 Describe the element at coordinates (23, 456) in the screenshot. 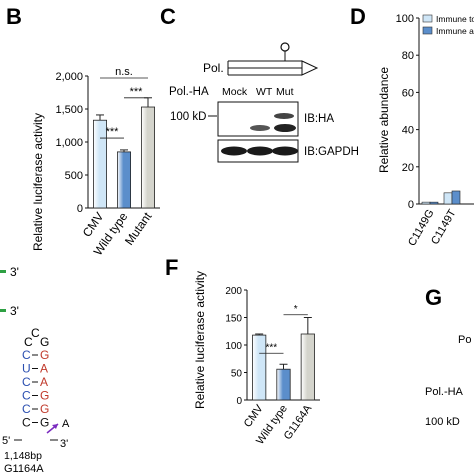

I see `position-label: 1,148bp` at that location.